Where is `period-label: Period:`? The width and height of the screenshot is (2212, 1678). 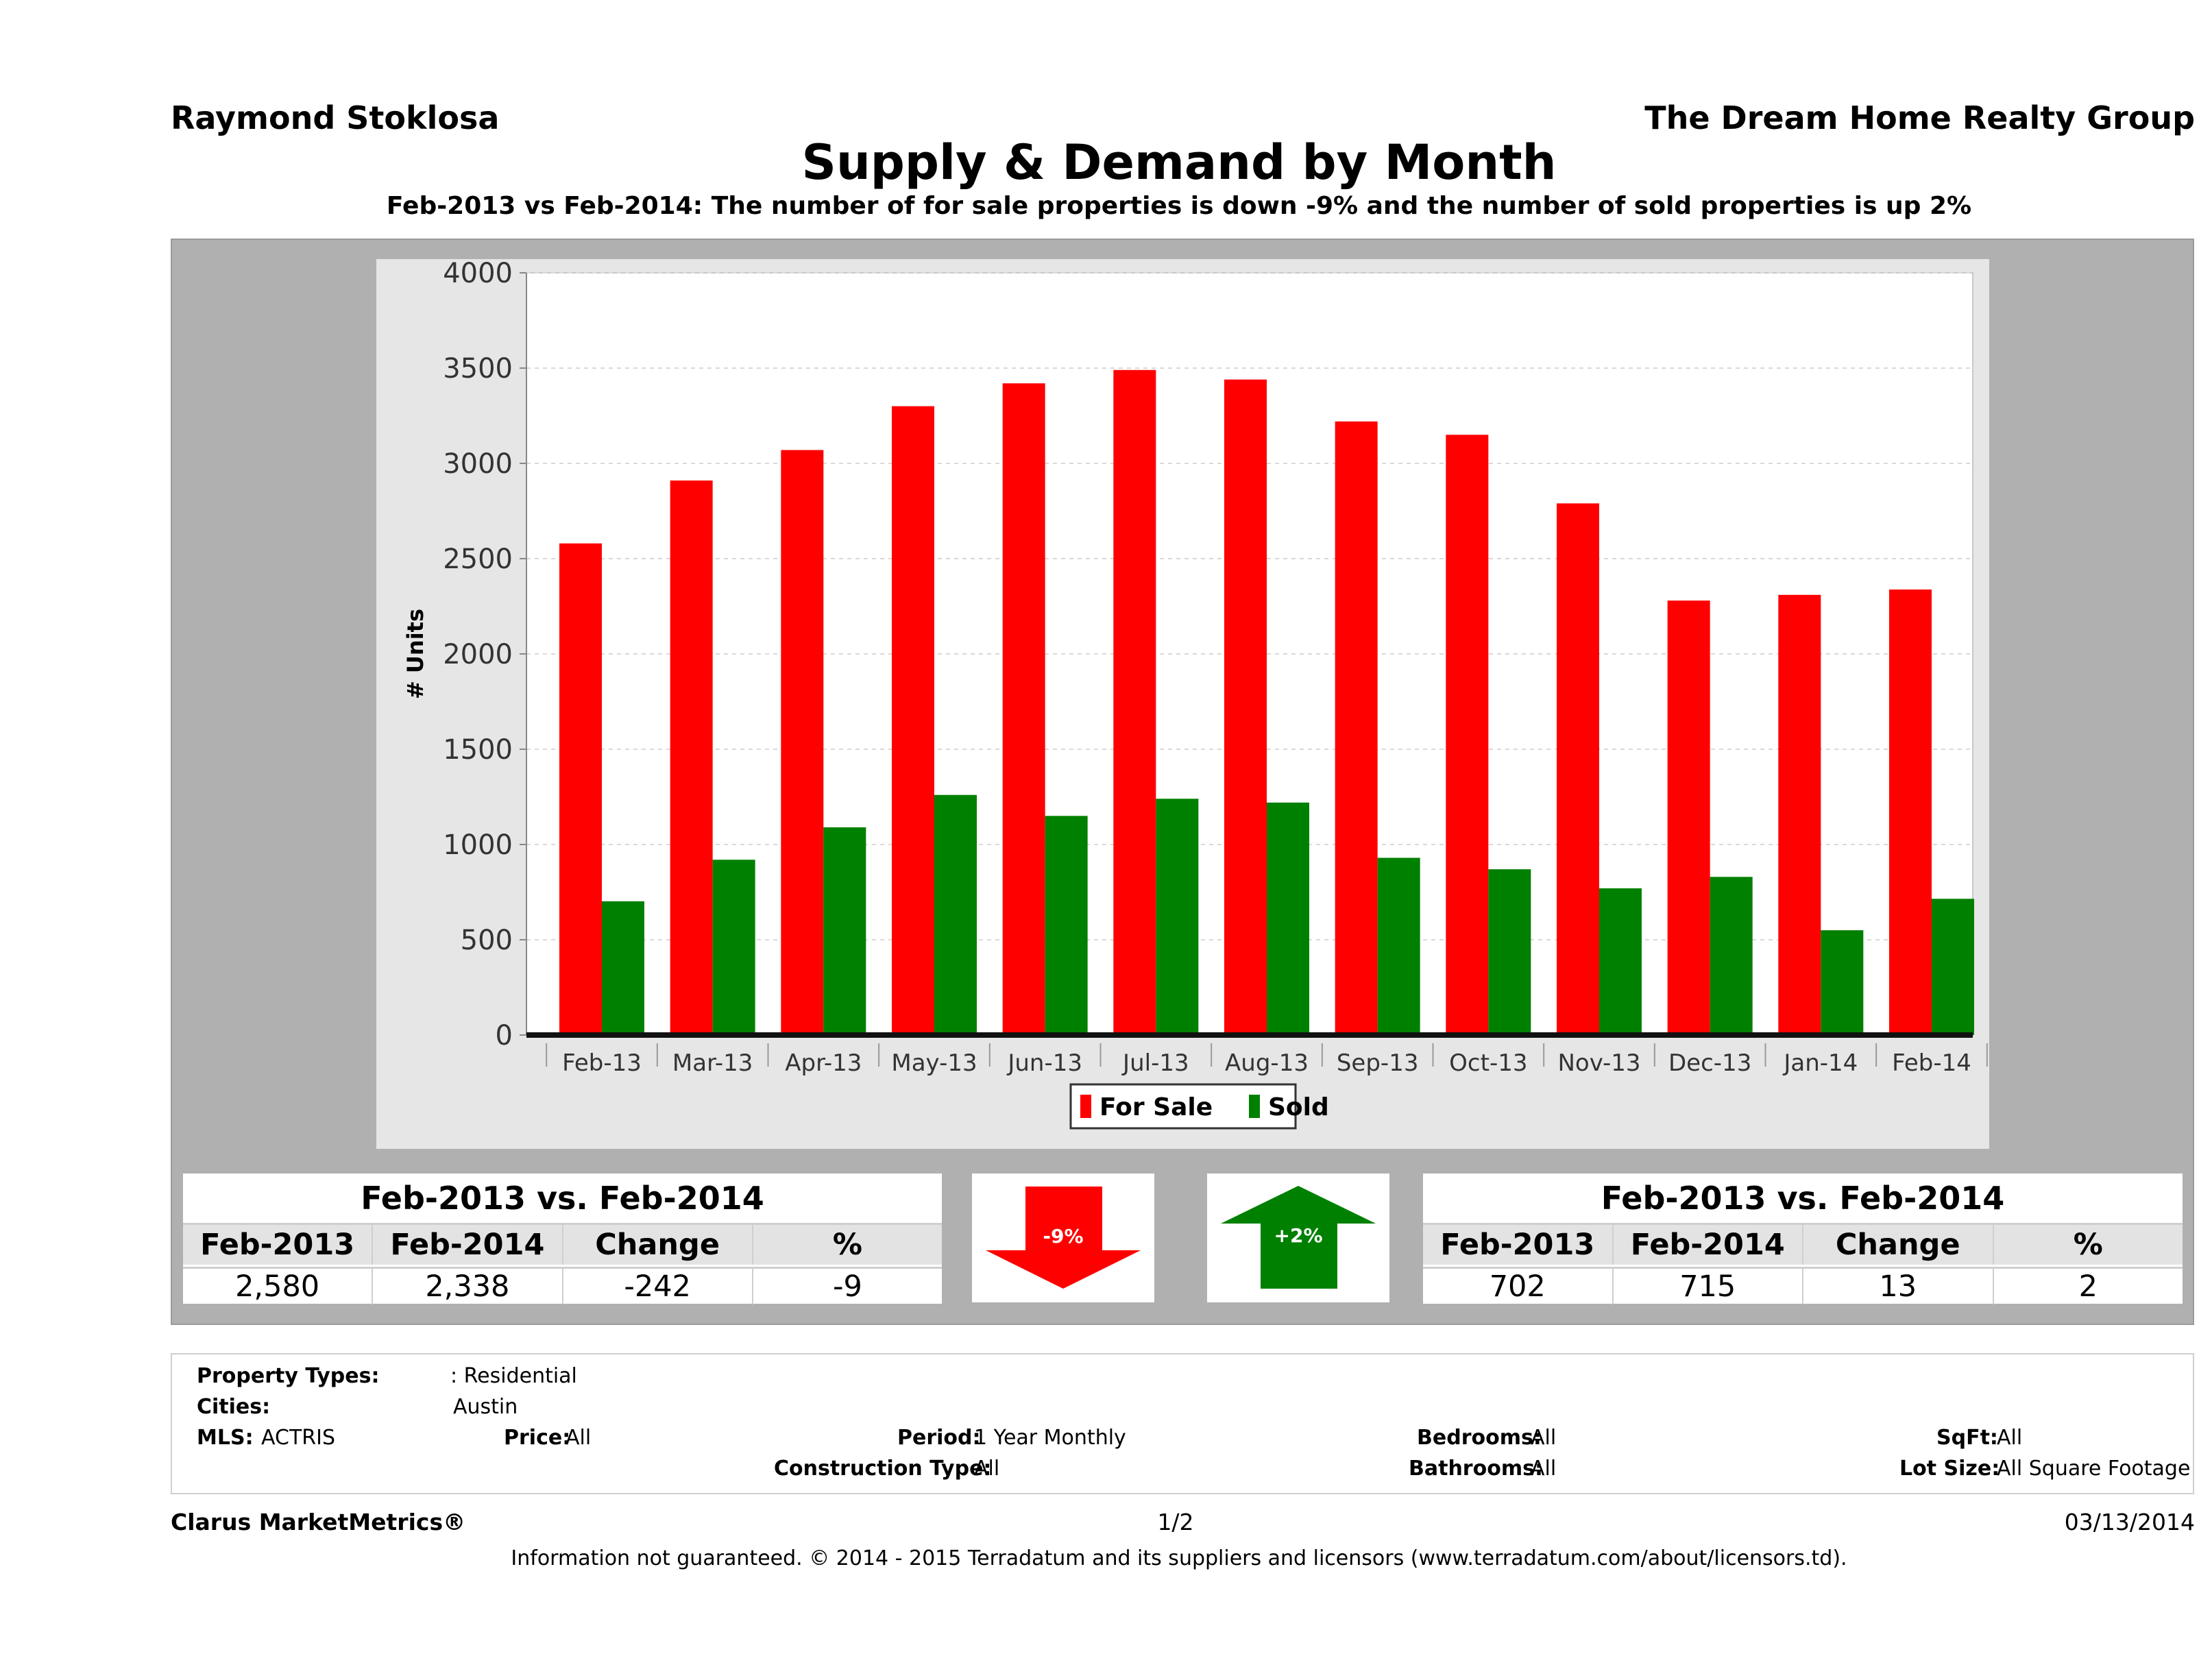
period-label: Period: is located at coordinates (939, 1438).